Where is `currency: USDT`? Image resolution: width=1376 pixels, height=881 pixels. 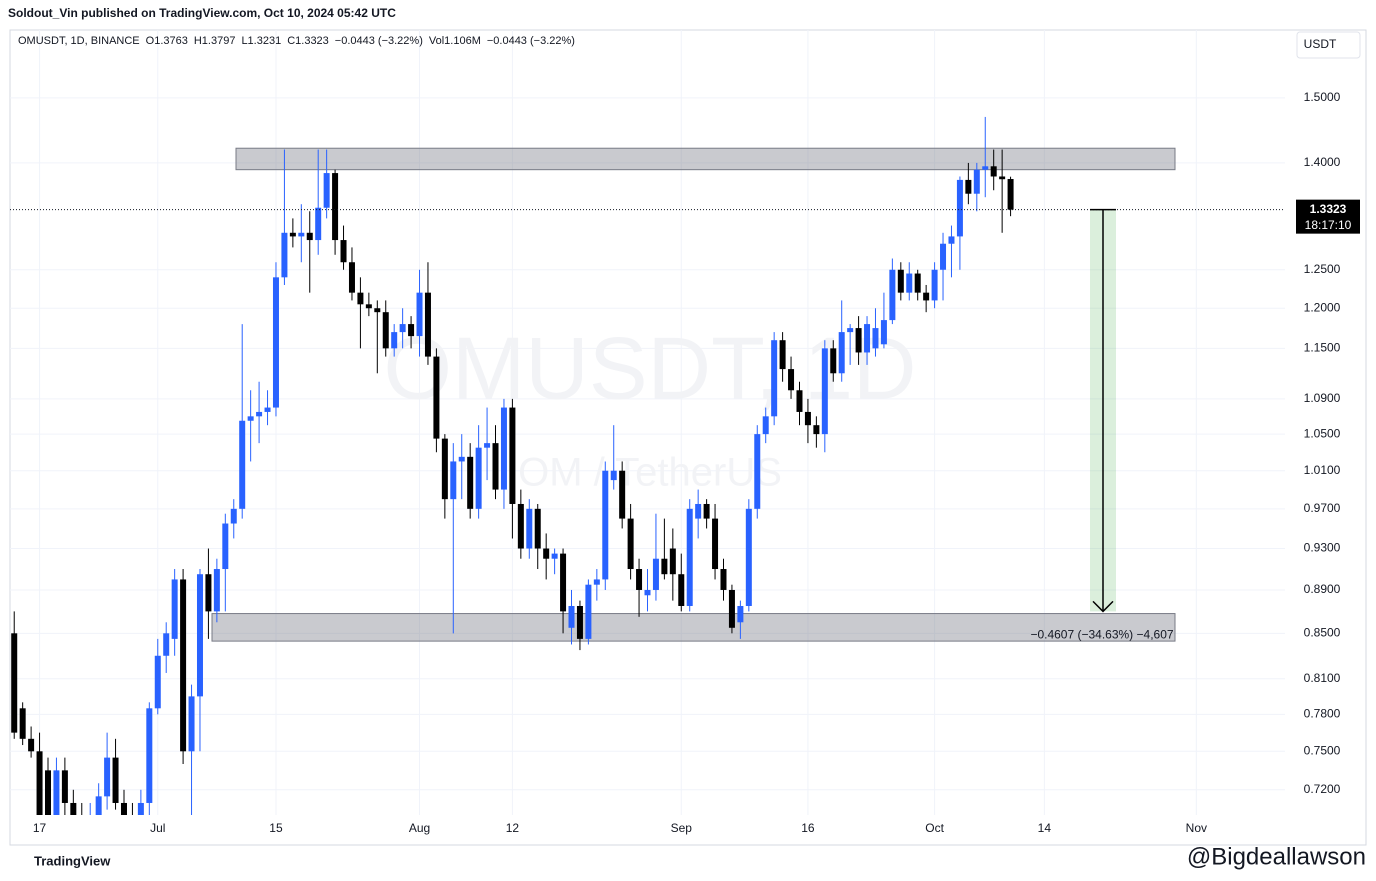 currency: USDT is located at coordinates (1320, 44).